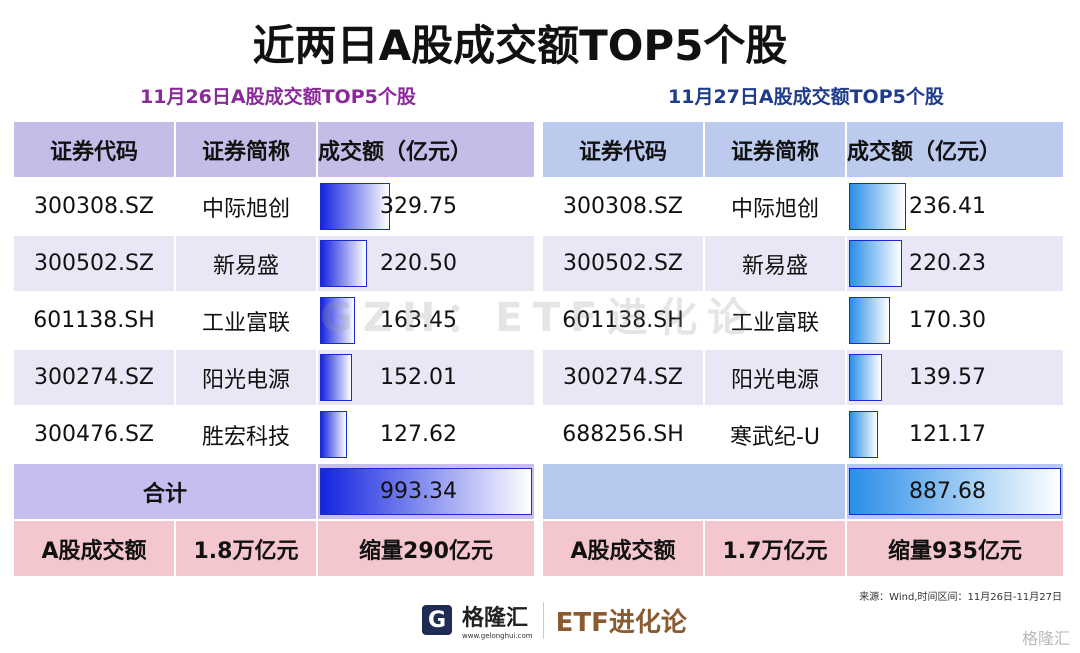 Image resolution: width=1080 pixels, height=653 pixels. I want to click on table-row: 300274.SZ 阳光电源 139.57, so click(804, 377).